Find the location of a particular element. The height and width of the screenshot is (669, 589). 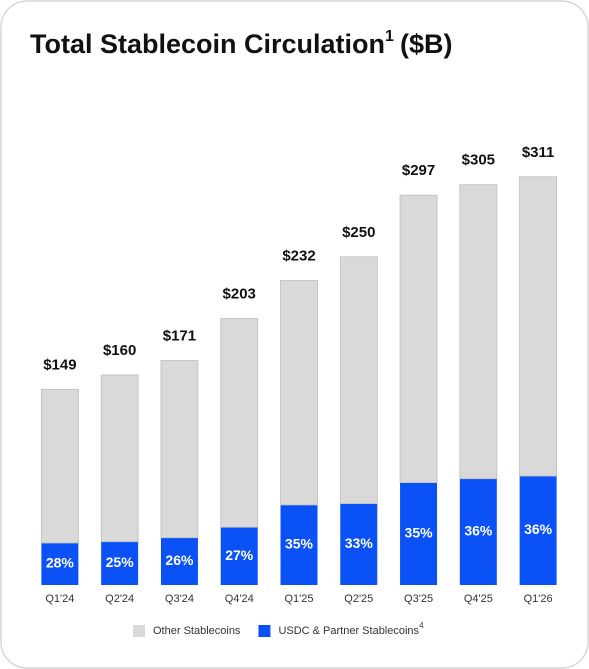

total-label: $297 is located at coordinates (418, 170).